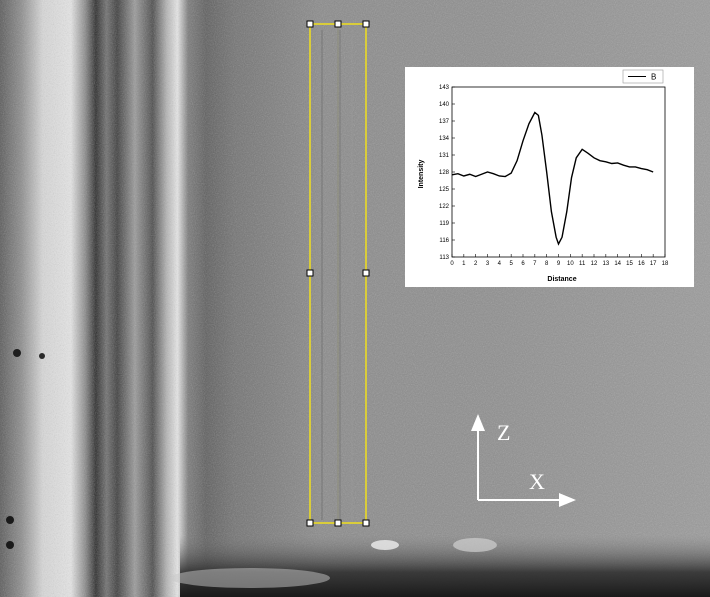  I want to click on axes-arrows, so click(523, 460).